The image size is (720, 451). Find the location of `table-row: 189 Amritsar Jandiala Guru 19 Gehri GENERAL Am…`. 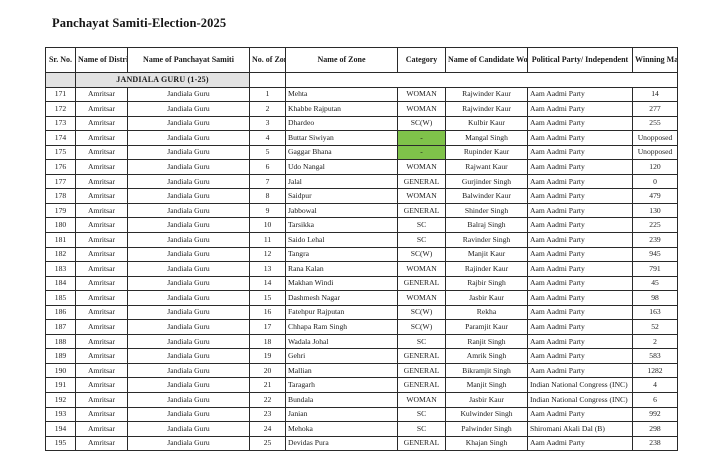

table-row: 189 Amritsar Jandiala Guru 19 Gehri GENERAL Am… is located at coordinates (361, 356).